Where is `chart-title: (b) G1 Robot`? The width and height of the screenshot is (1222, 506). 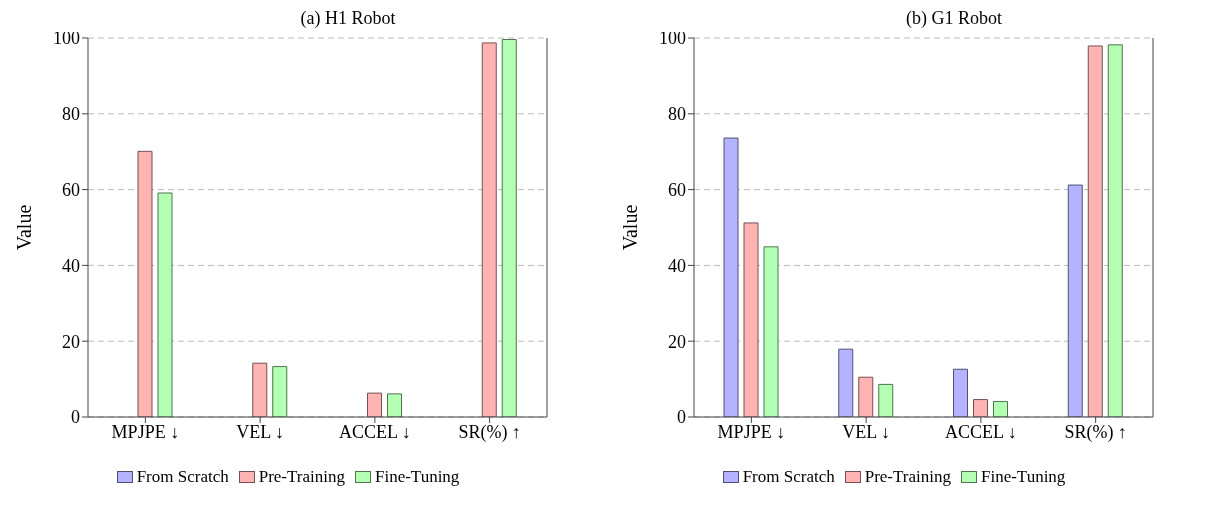
chart-title: (b) G1 Robot is located at coordinates (954, 19).